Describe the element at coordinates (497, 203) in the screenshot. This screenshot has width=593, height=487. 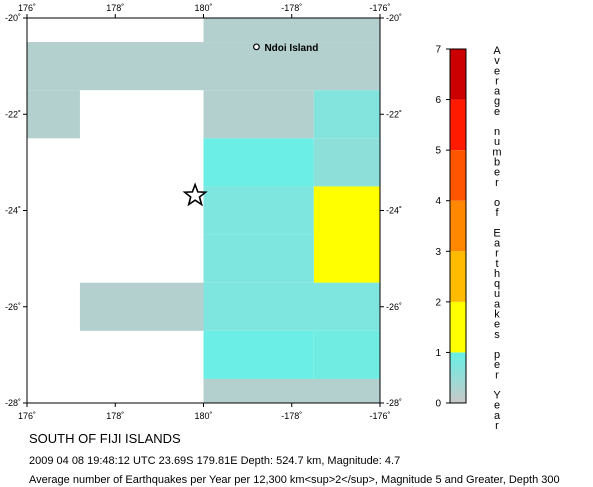
I see `color-scale-title-char: o` at that location.